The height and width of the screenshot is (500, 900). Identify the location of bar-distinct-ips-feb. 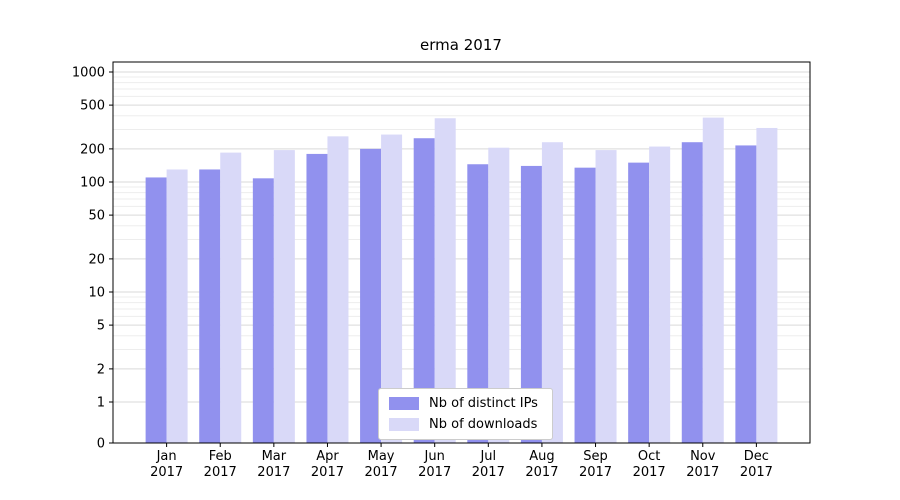
(210, 306).